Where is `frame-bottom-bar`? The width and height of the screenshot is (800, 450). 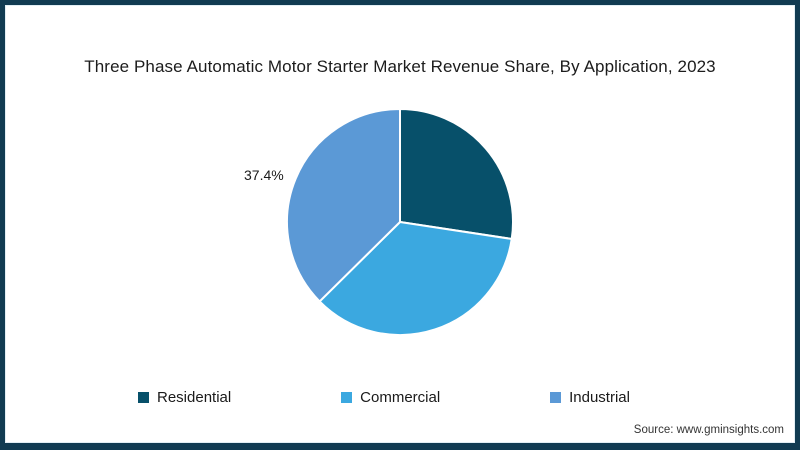
frame-bottom-bar is located at coordinates (400, 446).